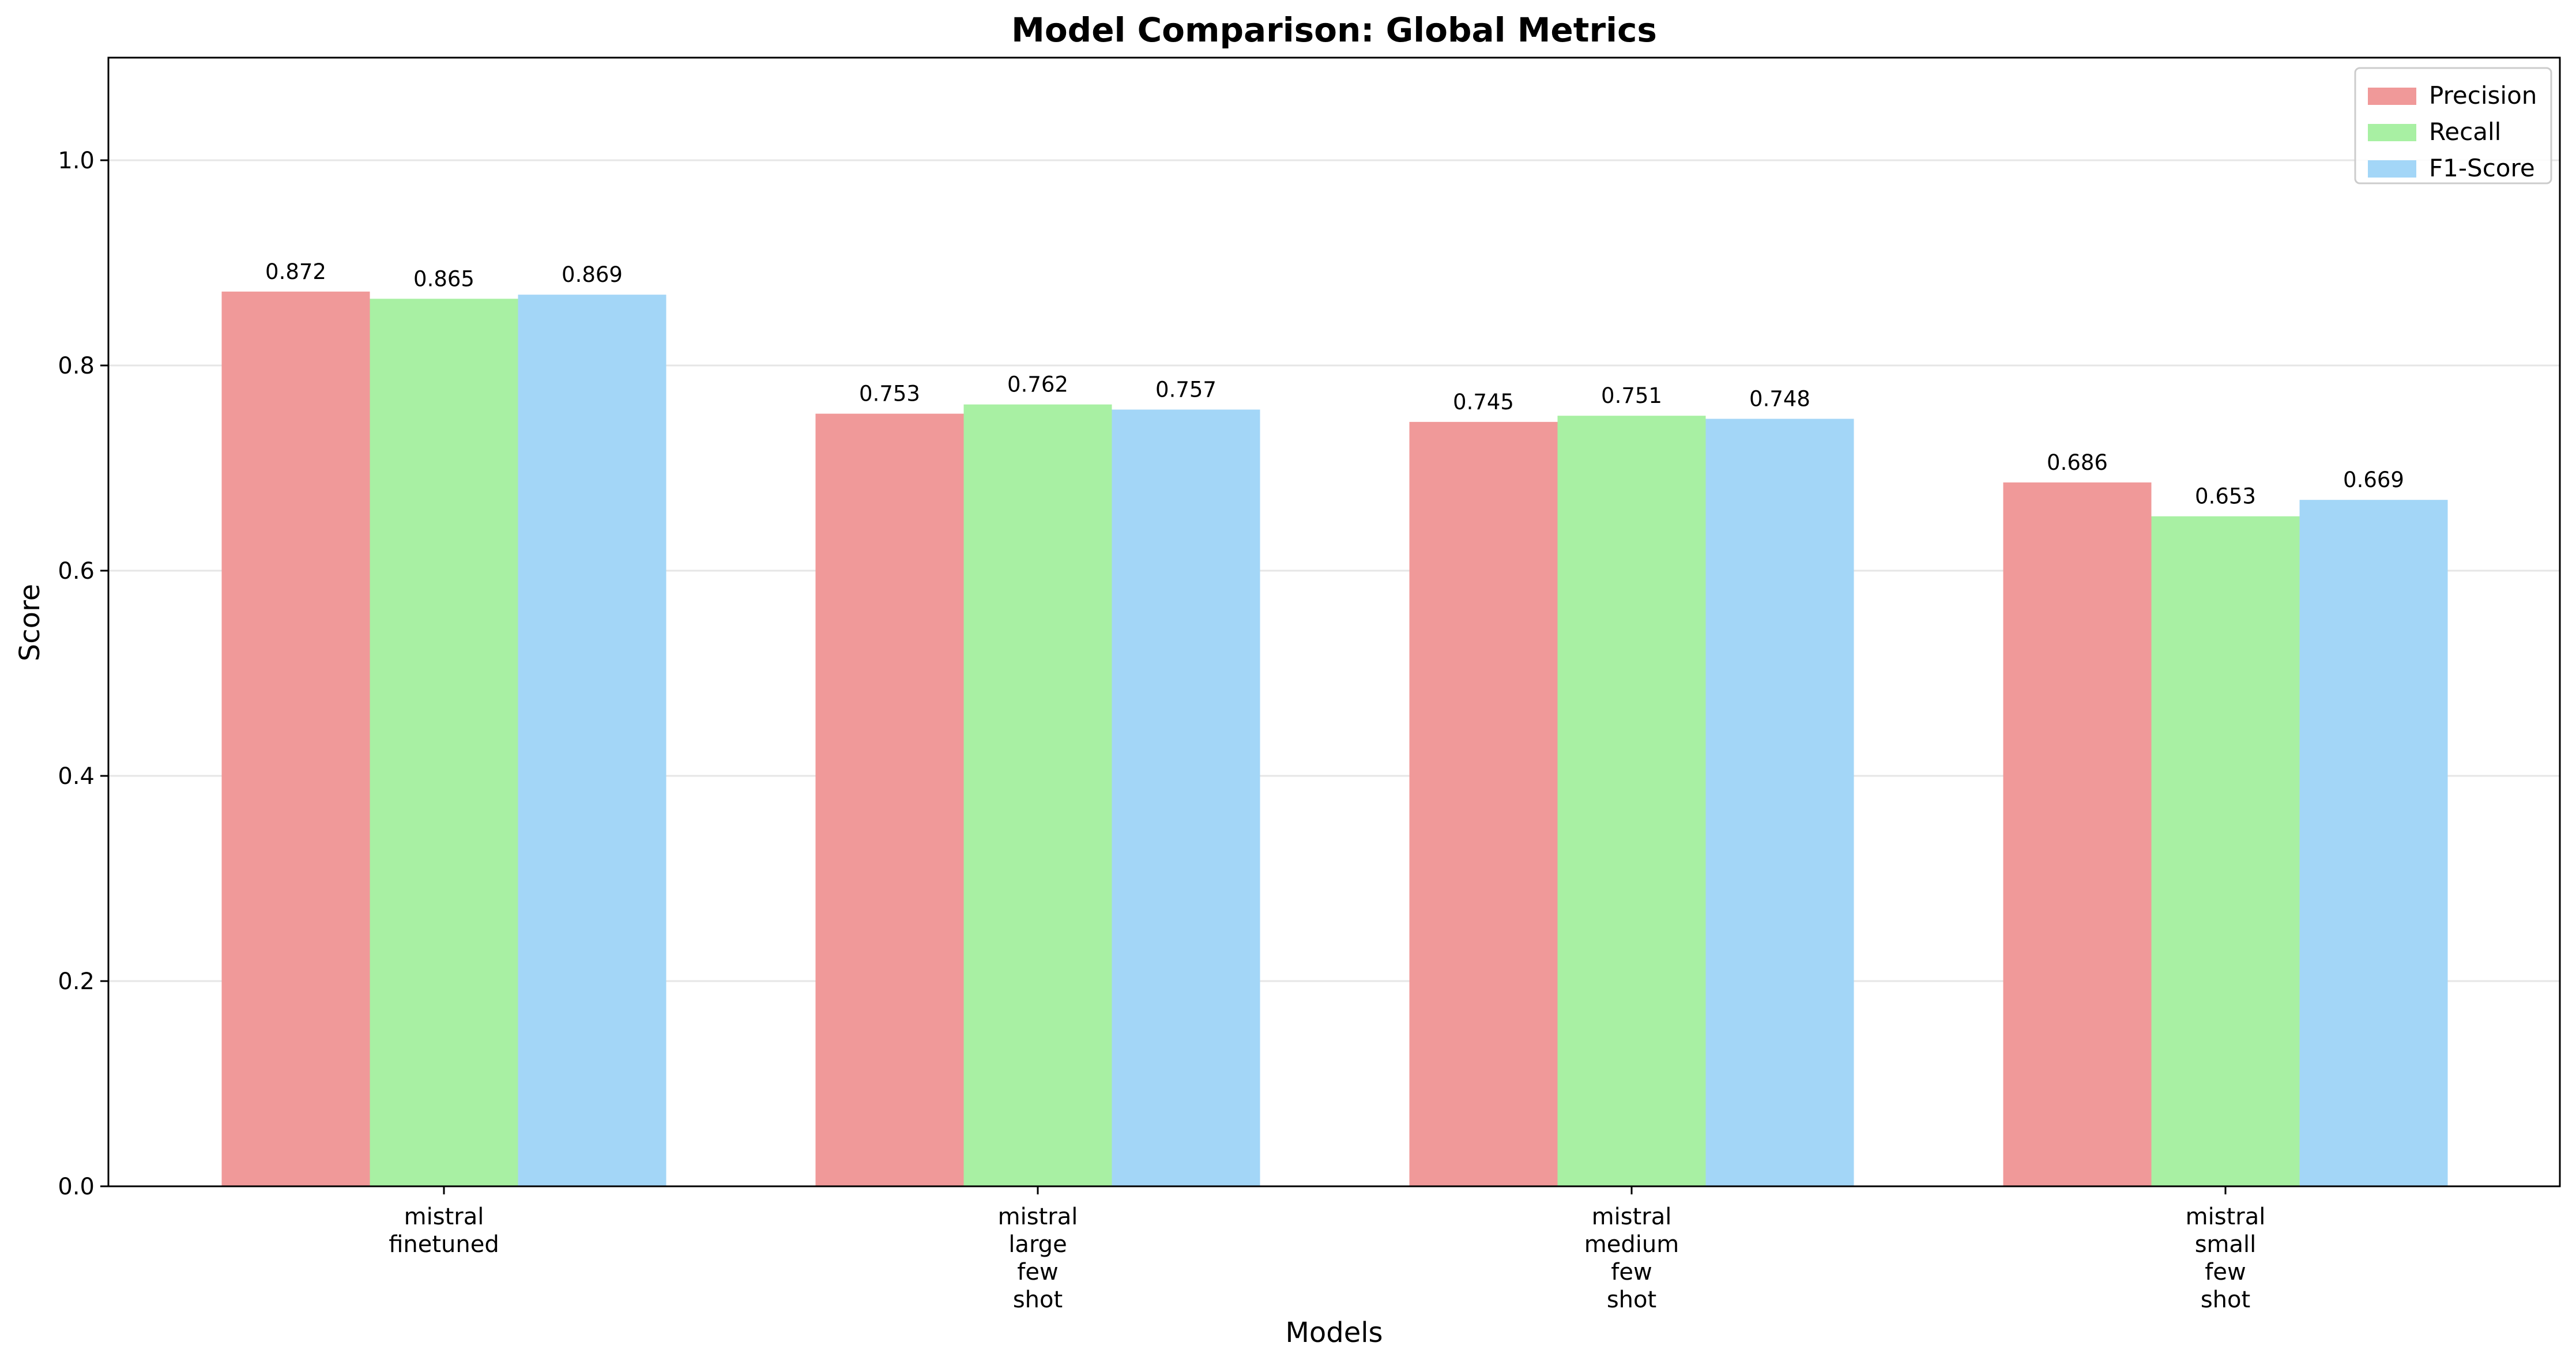 This screenshot has width=2576, height=1365. I want to click on x-tick-label: small, so click(2226, 1245).